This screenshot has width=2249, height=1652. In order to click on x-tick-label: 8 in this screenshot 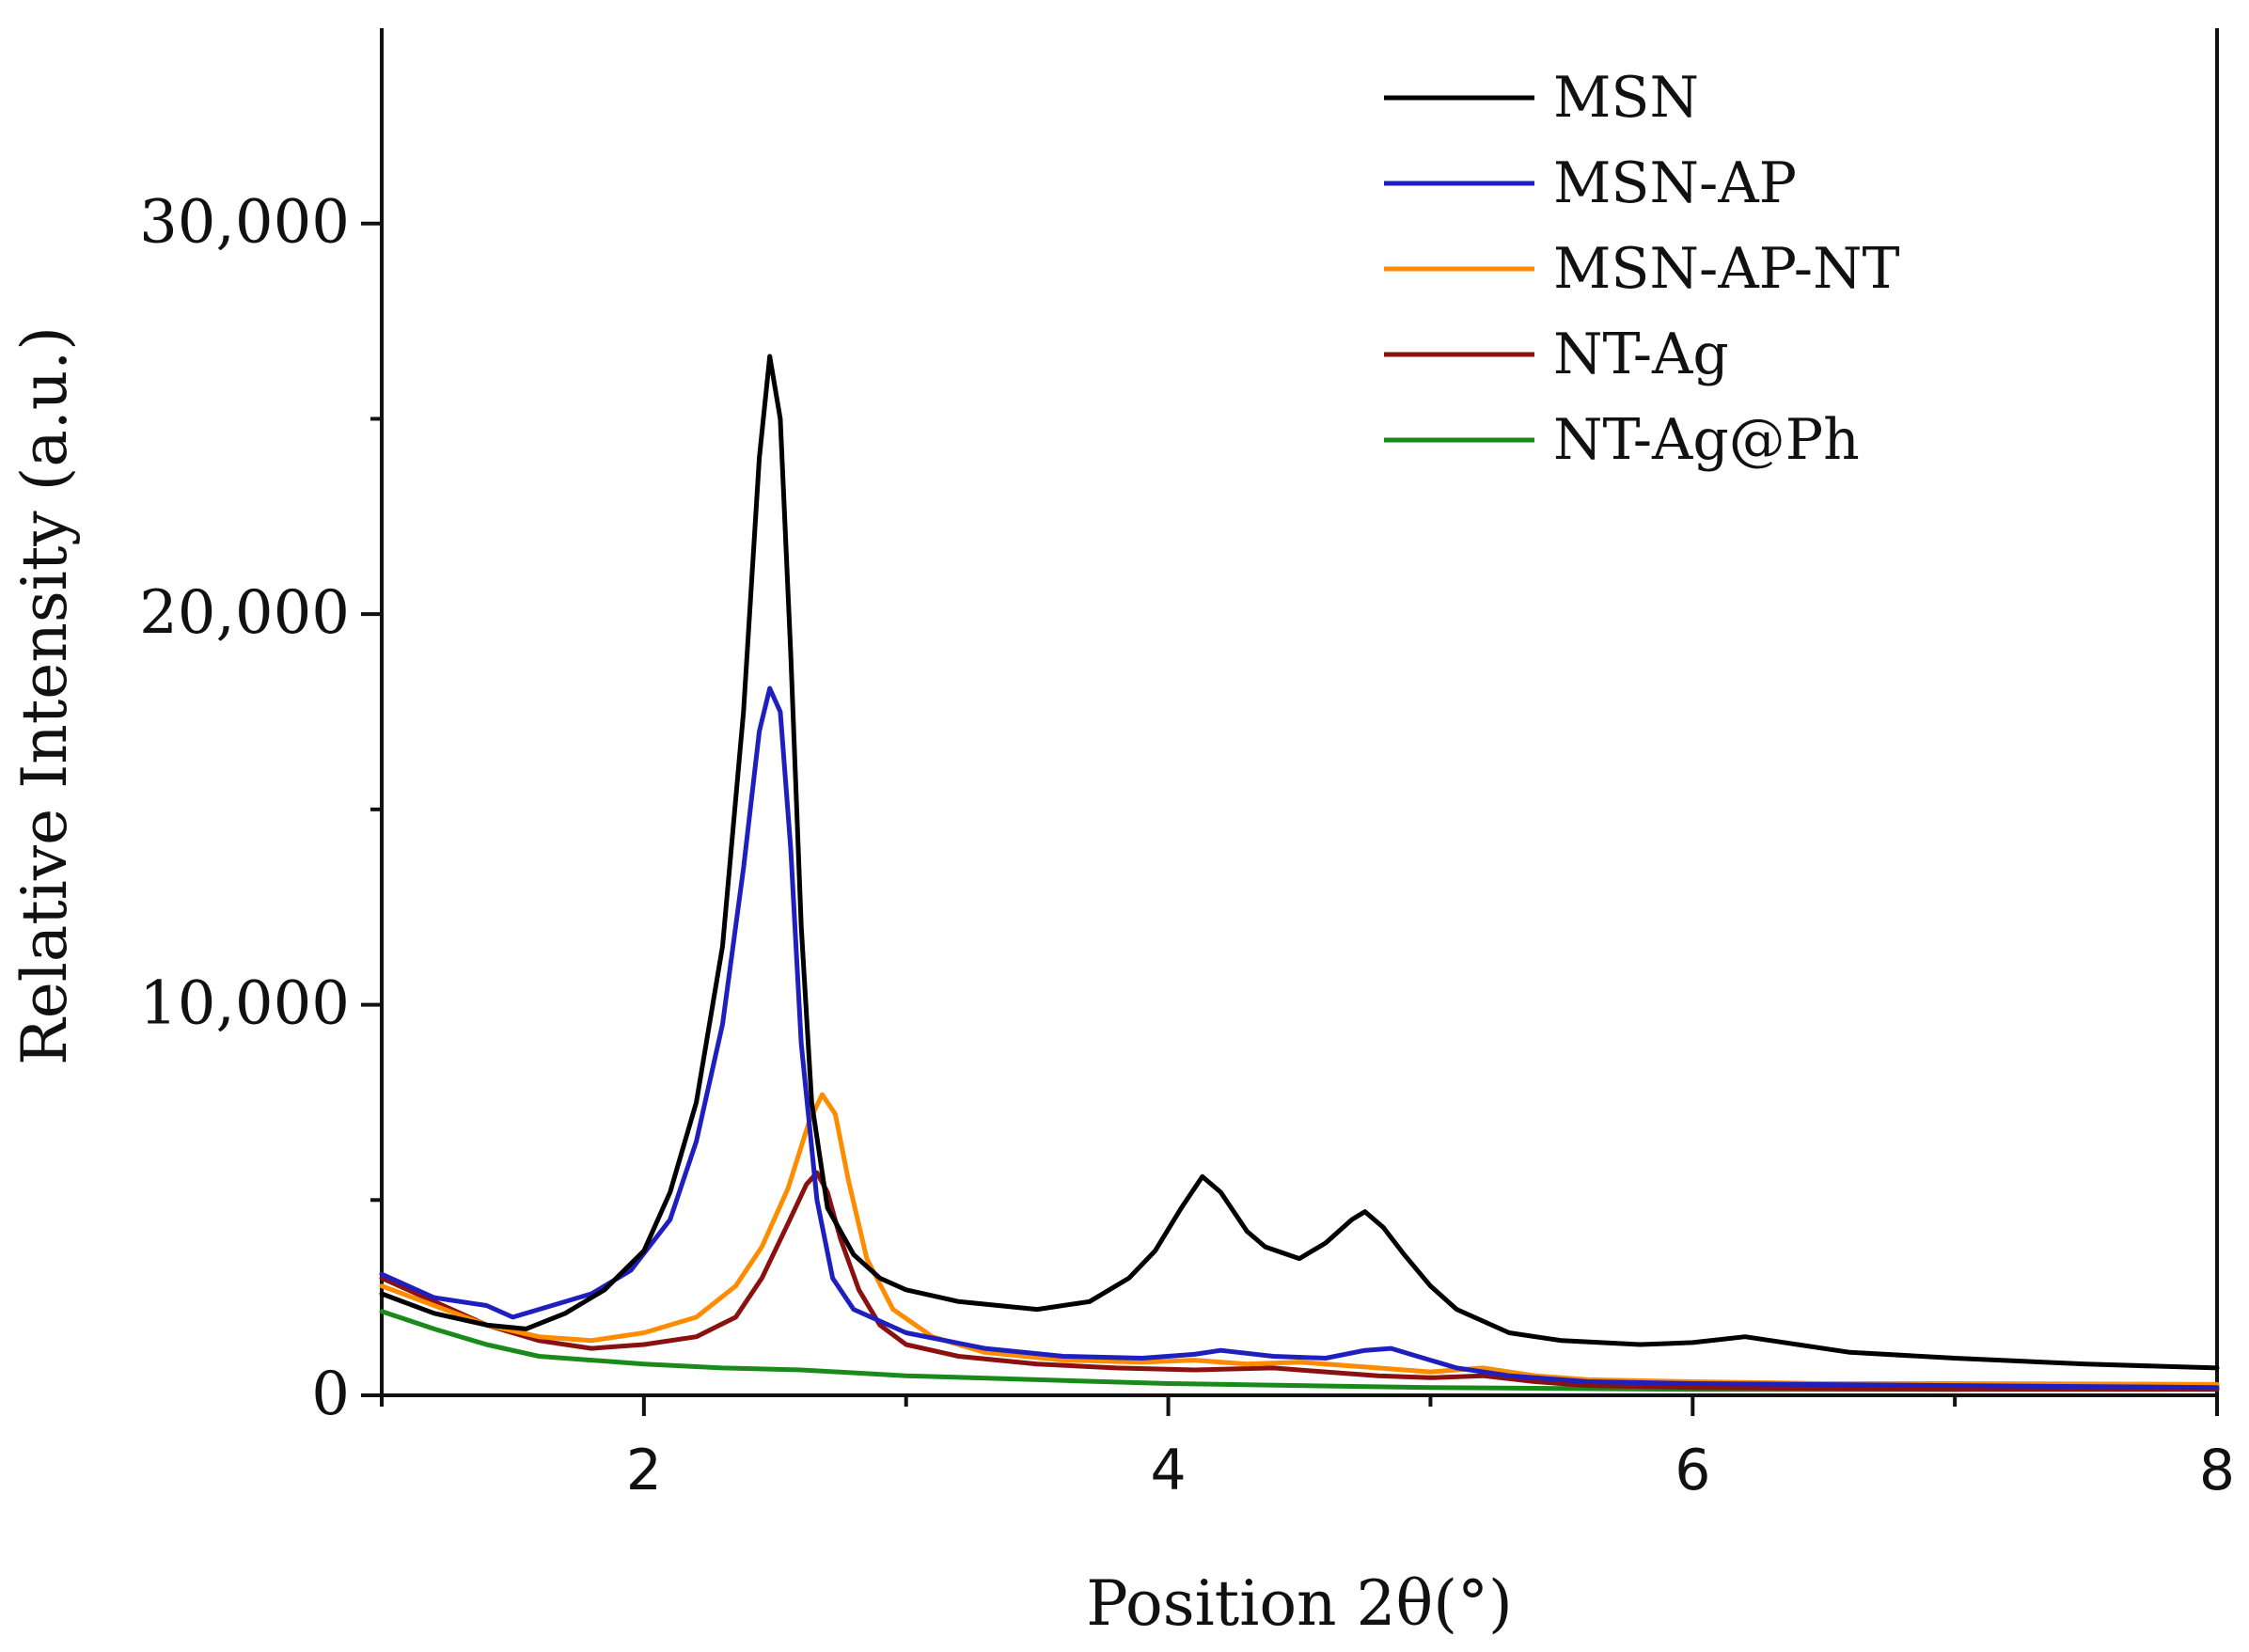, I will do `click(2217, 1470)`.